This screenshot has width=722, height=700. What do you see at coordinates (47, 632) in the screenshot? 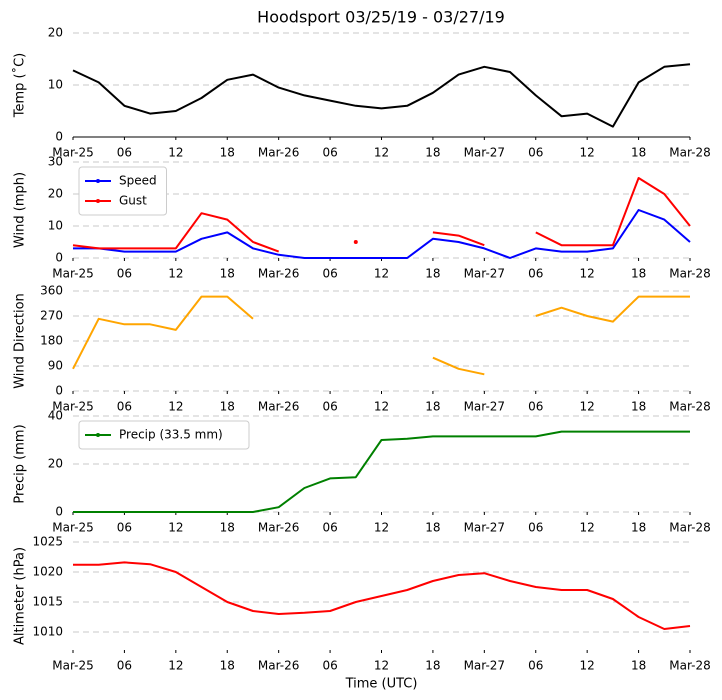
I see `y-tick-label: 1010` at bounding box center [47, 632].